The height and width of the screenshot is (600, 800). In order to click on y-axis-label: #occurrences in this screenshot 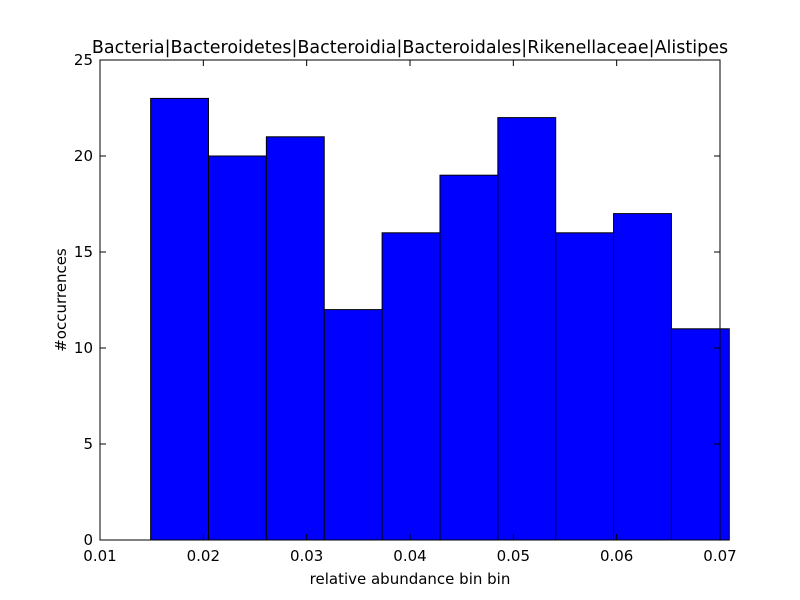, I will do `click(61, 300)`.